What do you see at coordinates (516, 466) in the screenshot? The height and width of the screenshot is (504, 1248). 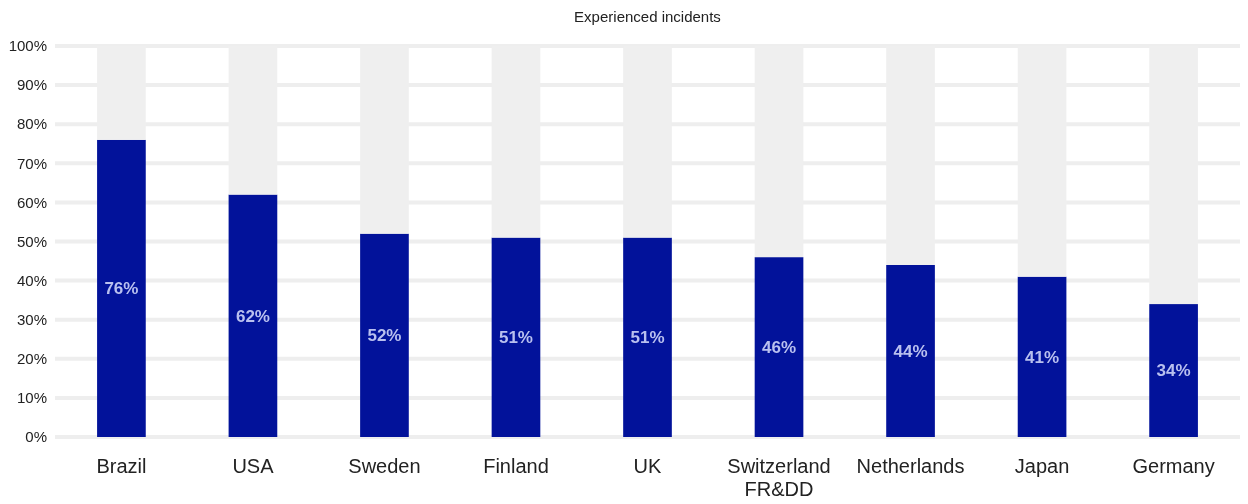 I see `x-tick-label: Finland` at bounding box center [516, 466].